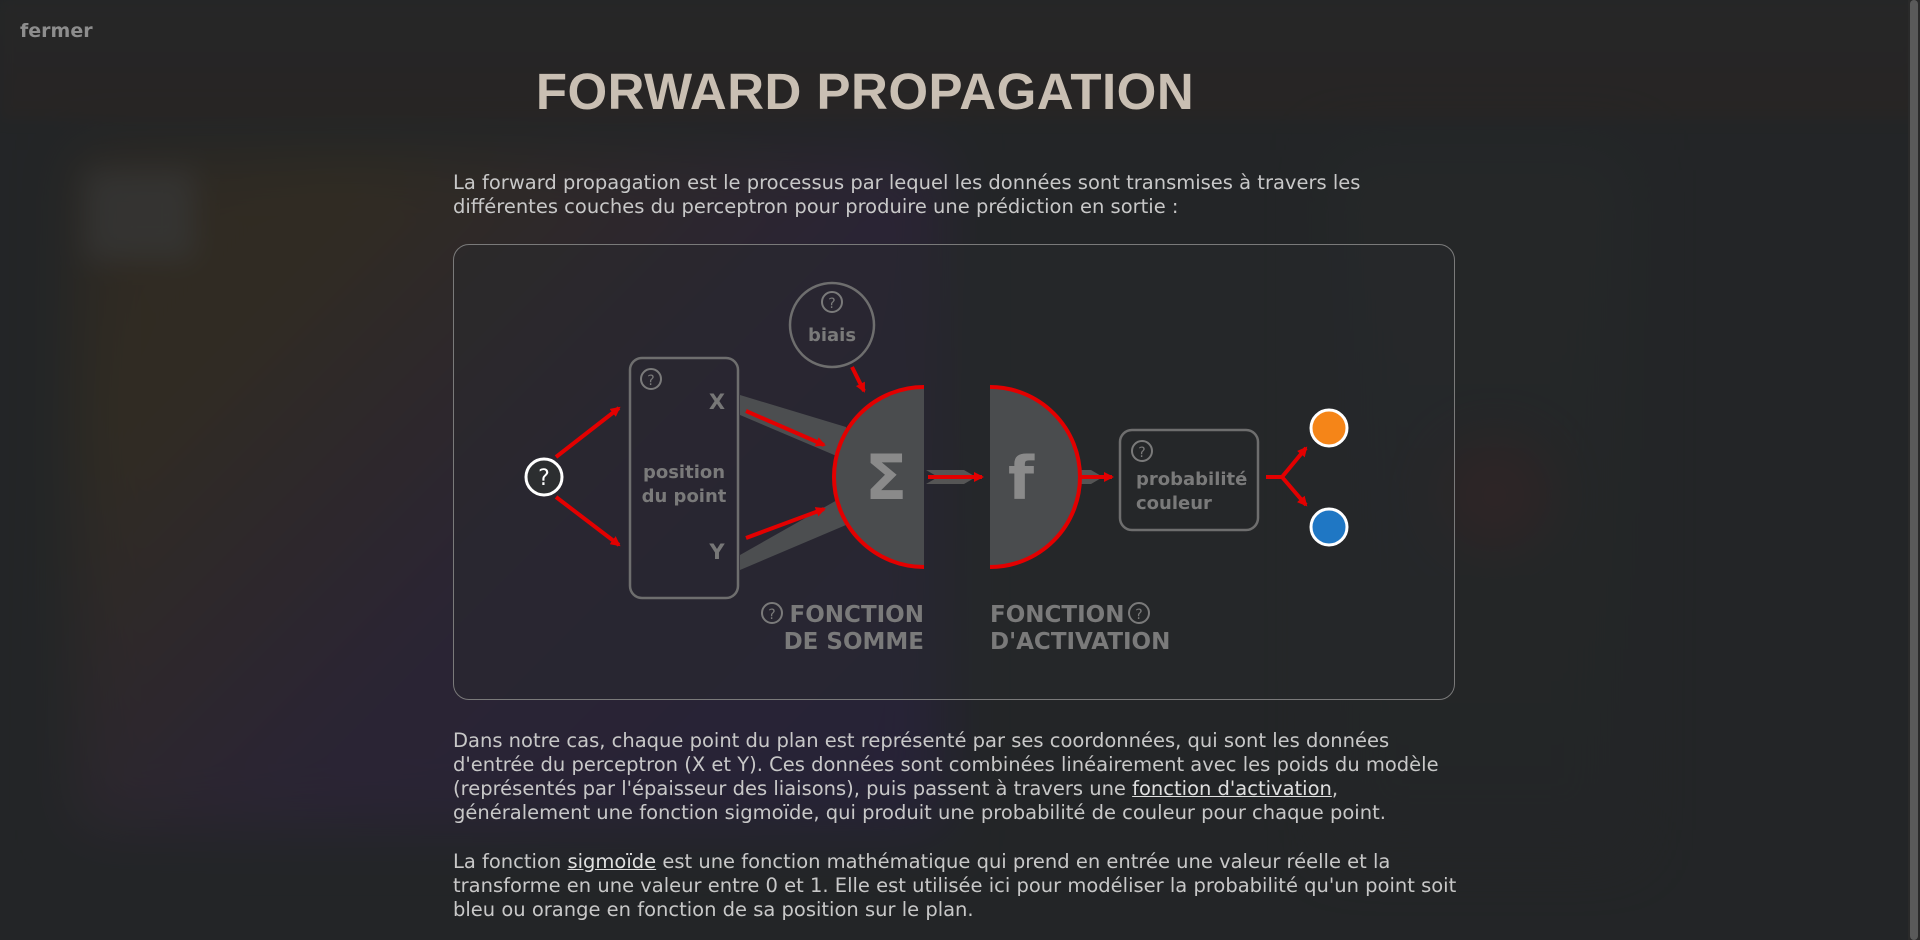 The image size is (1920, 940). What do you see at coordinates (854, 642) in the screenshot?
I see `sum-caption-2: DE SOMME` at bounding box center [854, 642].